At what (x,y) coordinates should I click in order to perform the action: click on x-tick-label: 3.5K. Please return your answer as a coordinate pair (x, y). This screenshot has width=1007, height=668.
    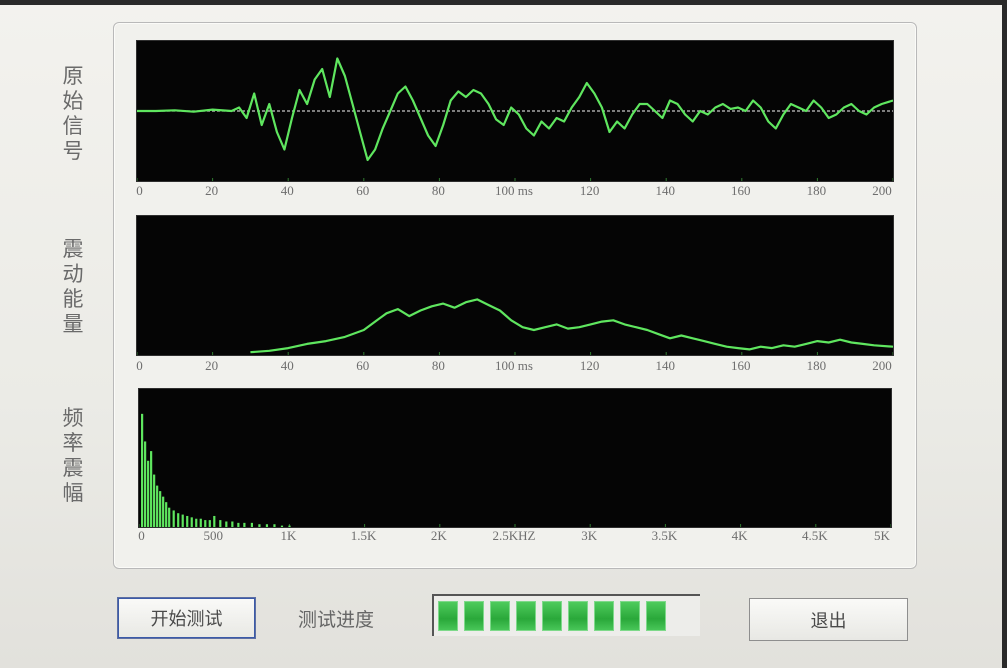
    Looking at the image, I should click on (664, 535).